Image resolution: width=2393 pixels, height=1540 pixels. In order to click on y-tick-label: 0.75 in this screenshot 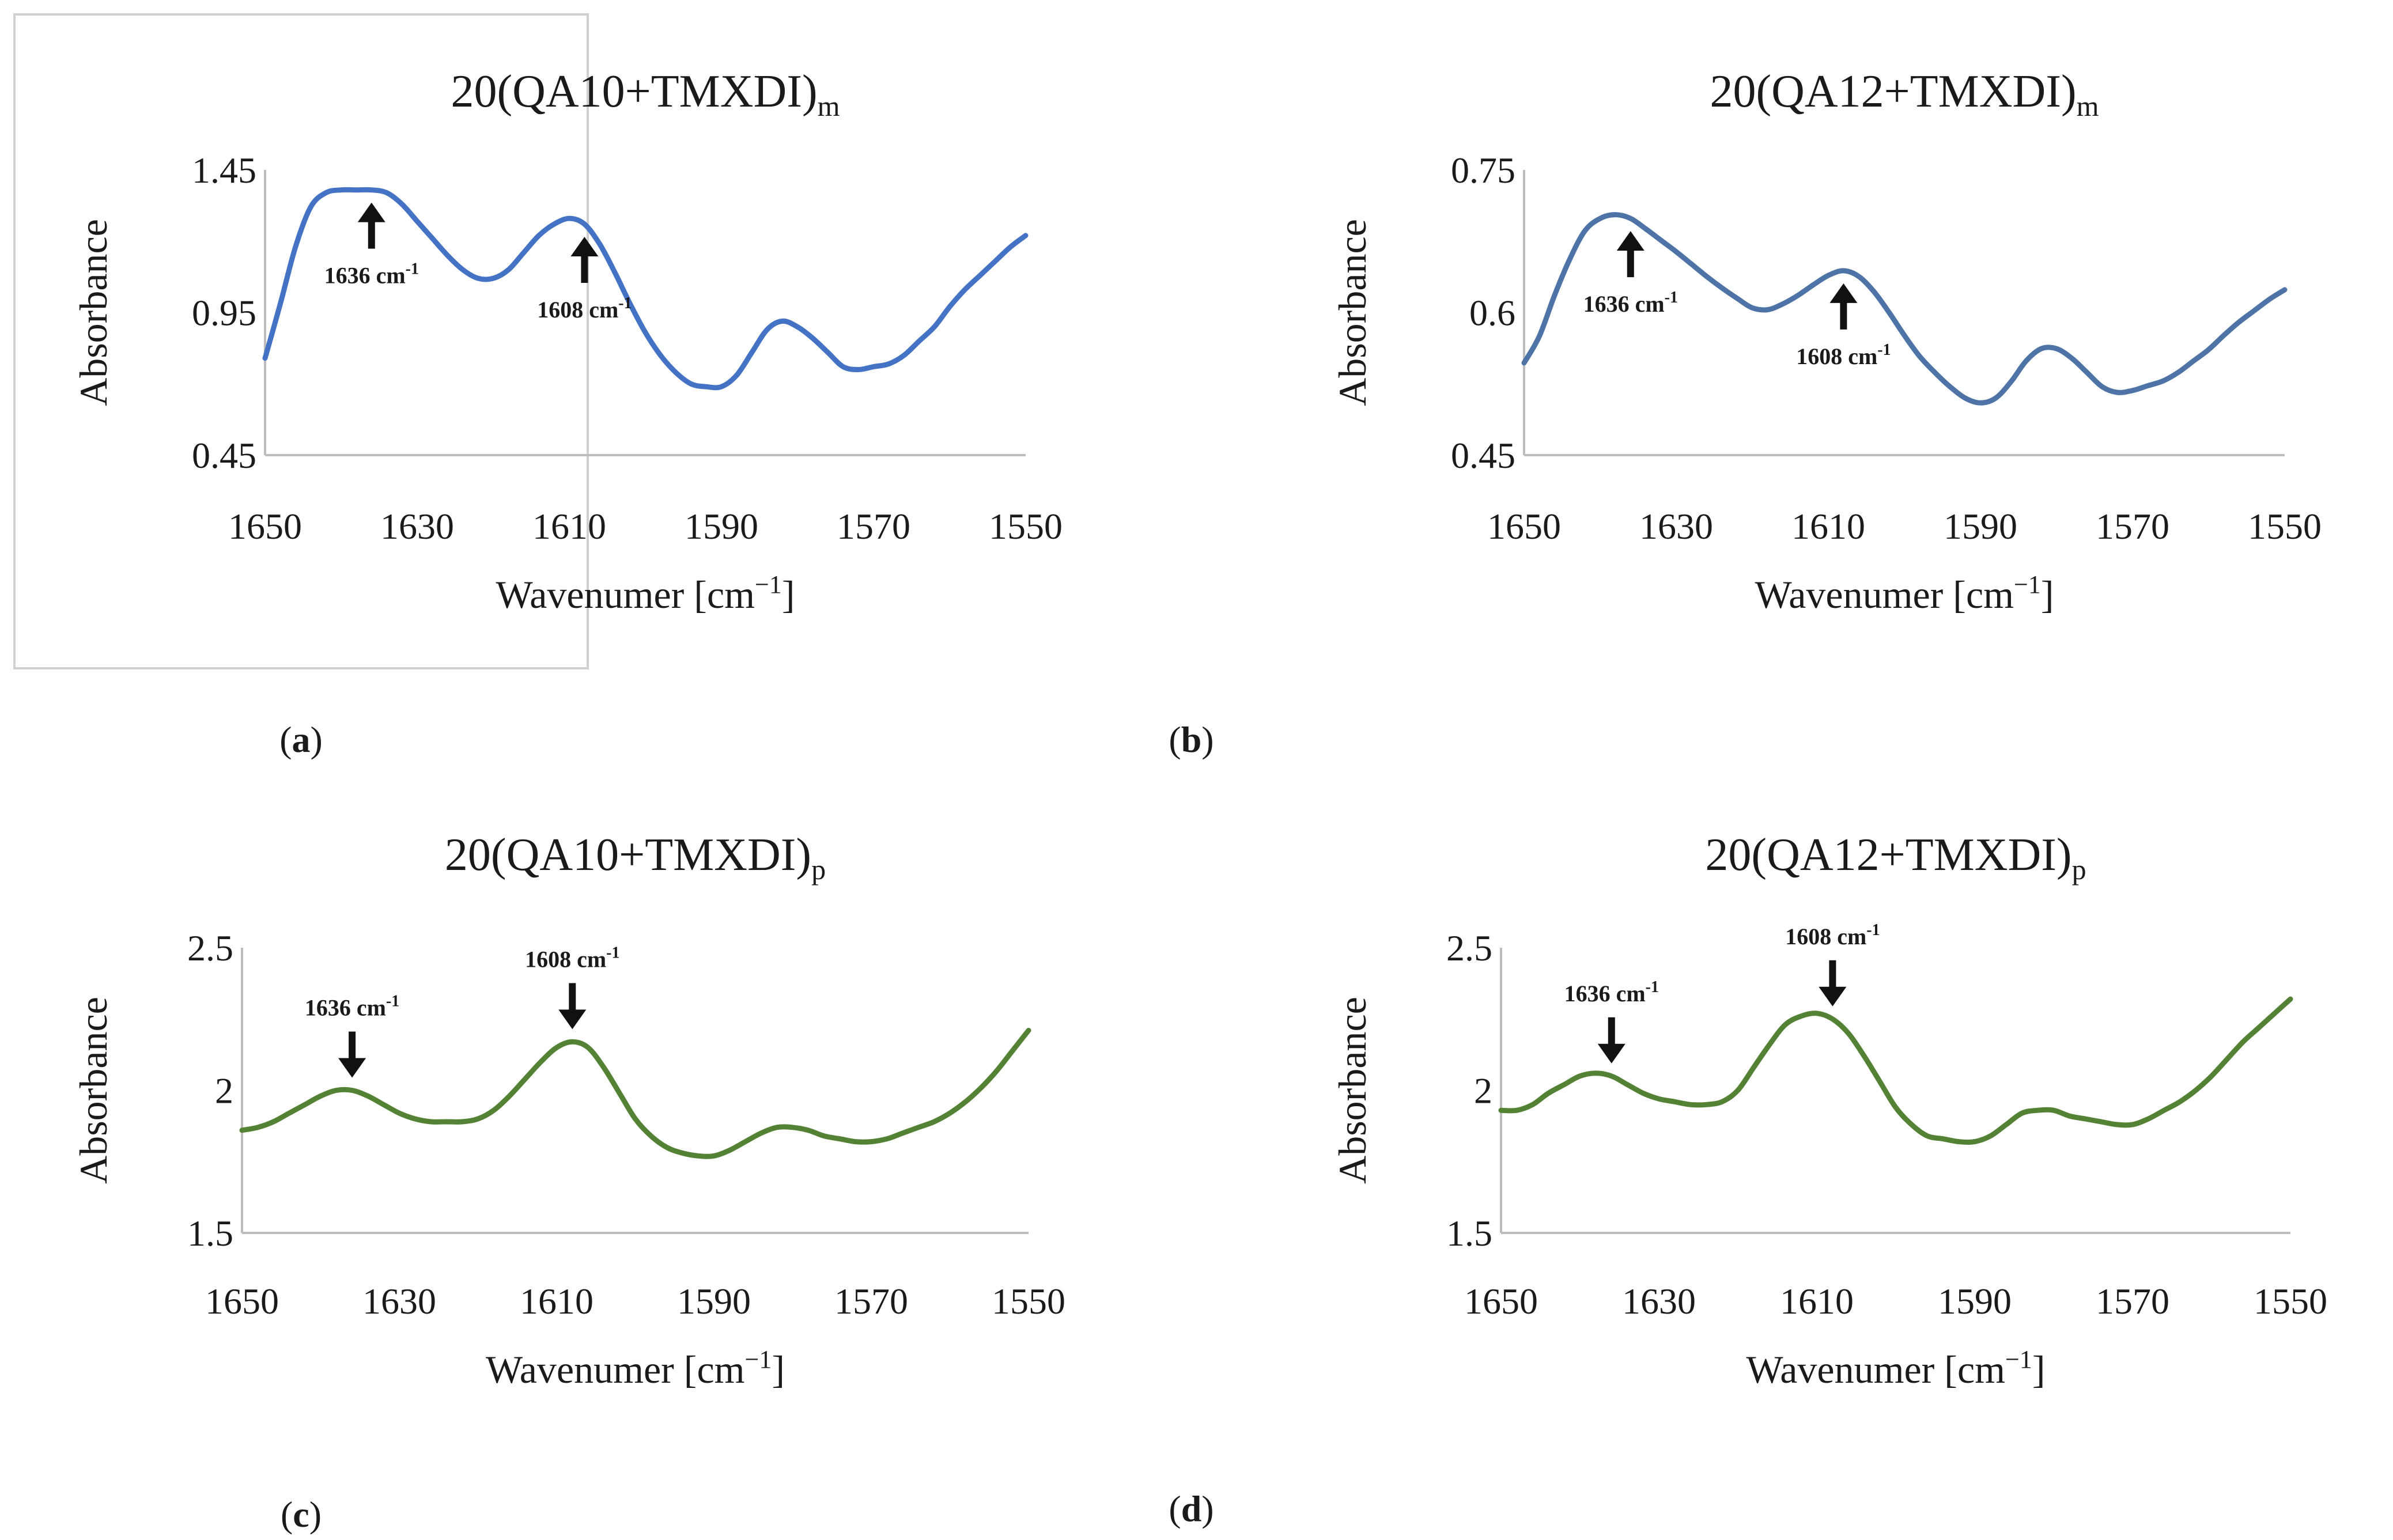, I will do `click(1483, 171)`.